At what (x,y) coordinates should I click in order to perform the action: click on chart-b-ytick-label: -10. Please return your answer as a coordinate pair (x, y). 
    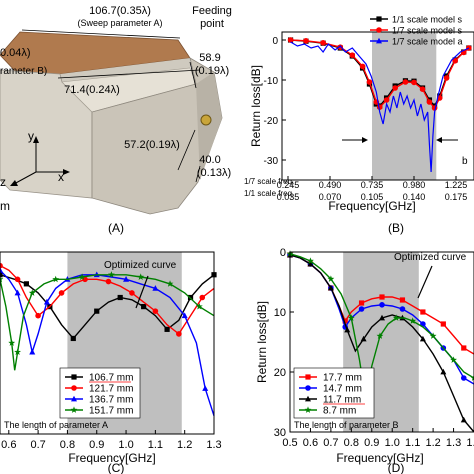
    Looking at the image, I should click on (271, 81).